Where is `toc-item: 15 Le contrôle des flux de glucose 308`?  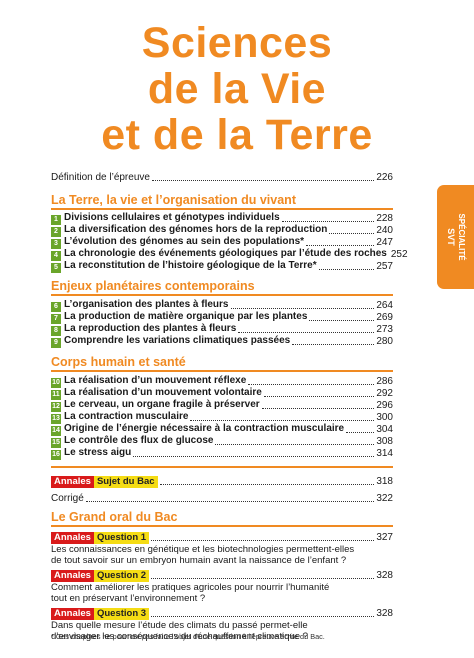
toc-item: 15 Le contrôle des flux de glucose 308 is located at coordinates (222, 441).